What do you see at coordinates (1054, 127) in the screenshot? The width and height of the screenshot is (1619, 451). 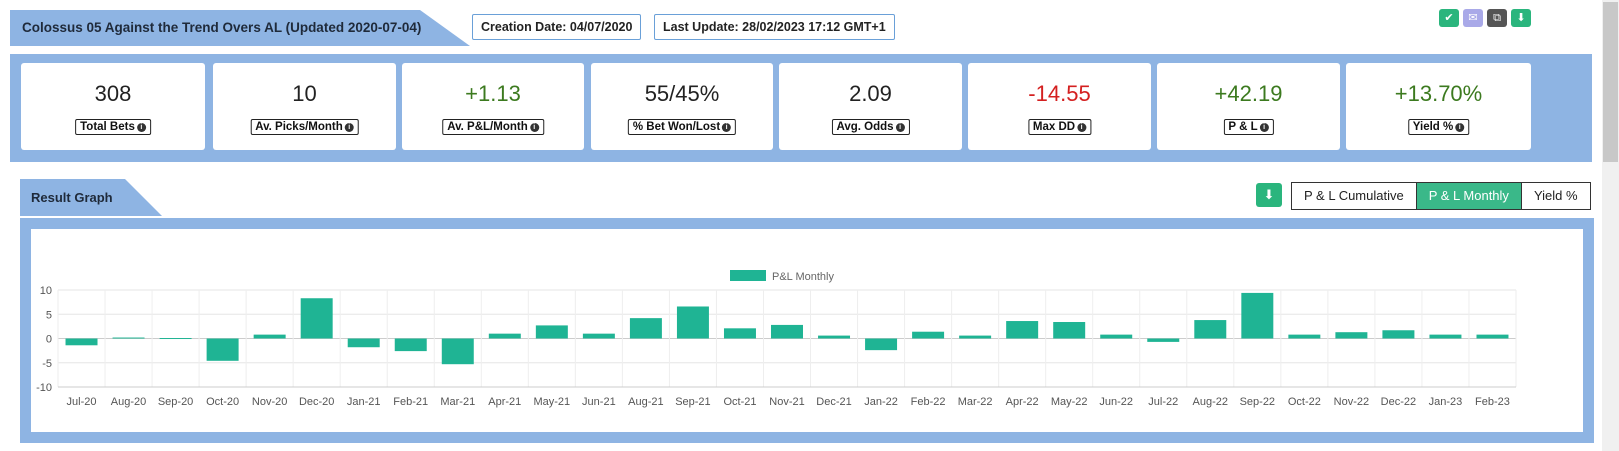 I see `stat-label-text: Max DD` at bounding box center [1054, 127].